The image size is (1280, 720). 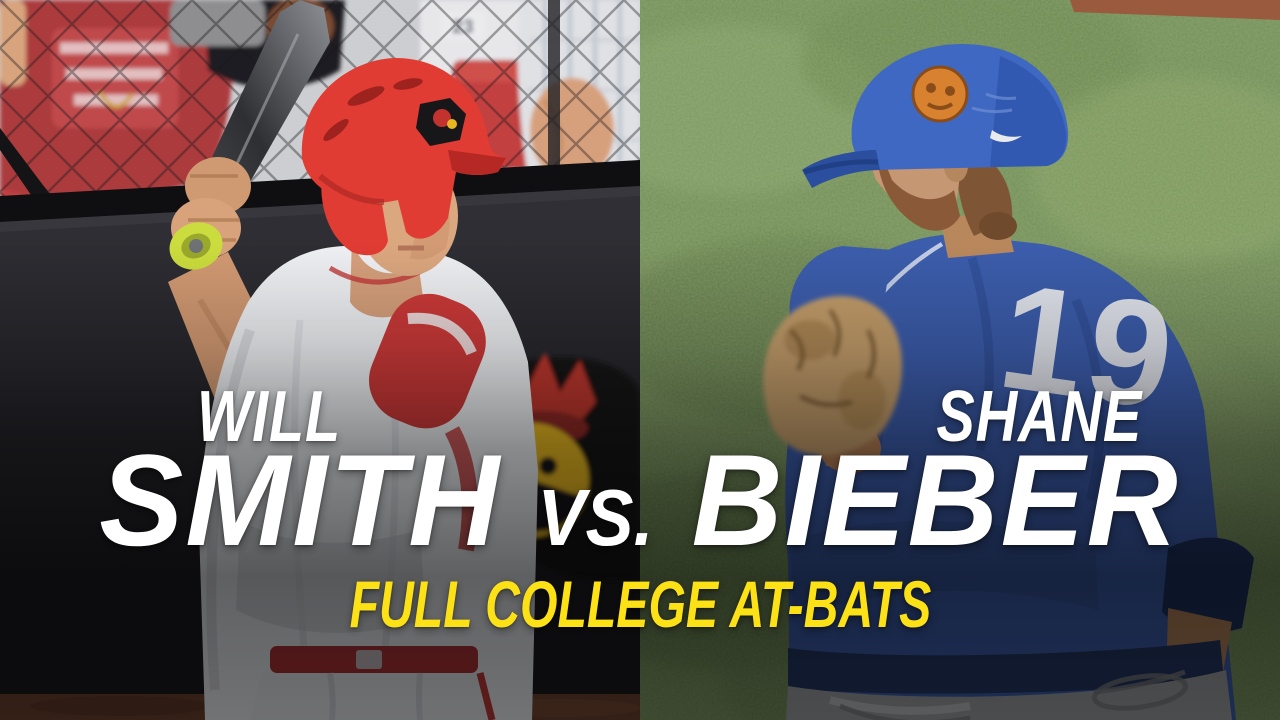 I want to click on left-last-name: SMITH, so click(x=299, y=500).